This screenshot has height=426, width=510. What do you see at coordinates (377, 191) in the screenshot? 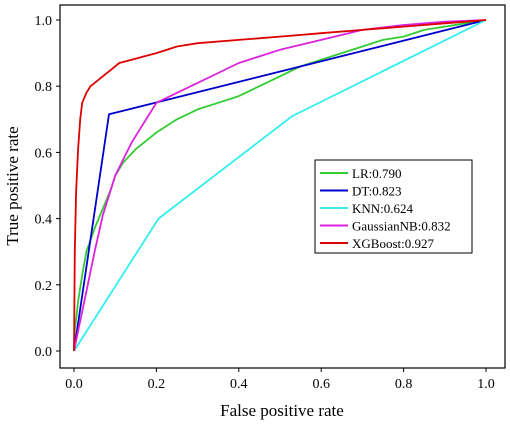
I see `legend-label: DT:0.823` at bounding box center [377, 191].